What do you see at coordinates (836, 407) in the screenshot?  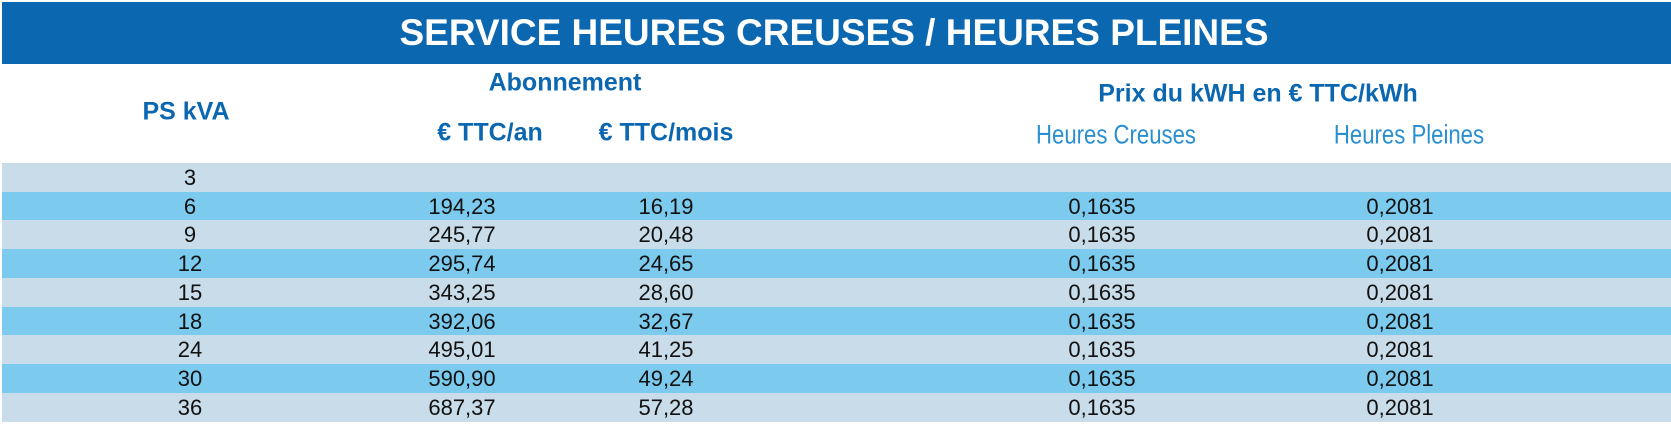 I see `table-row: 36 687,37 57,28 0,1635 0,2081` at bounding box center [836, 407].